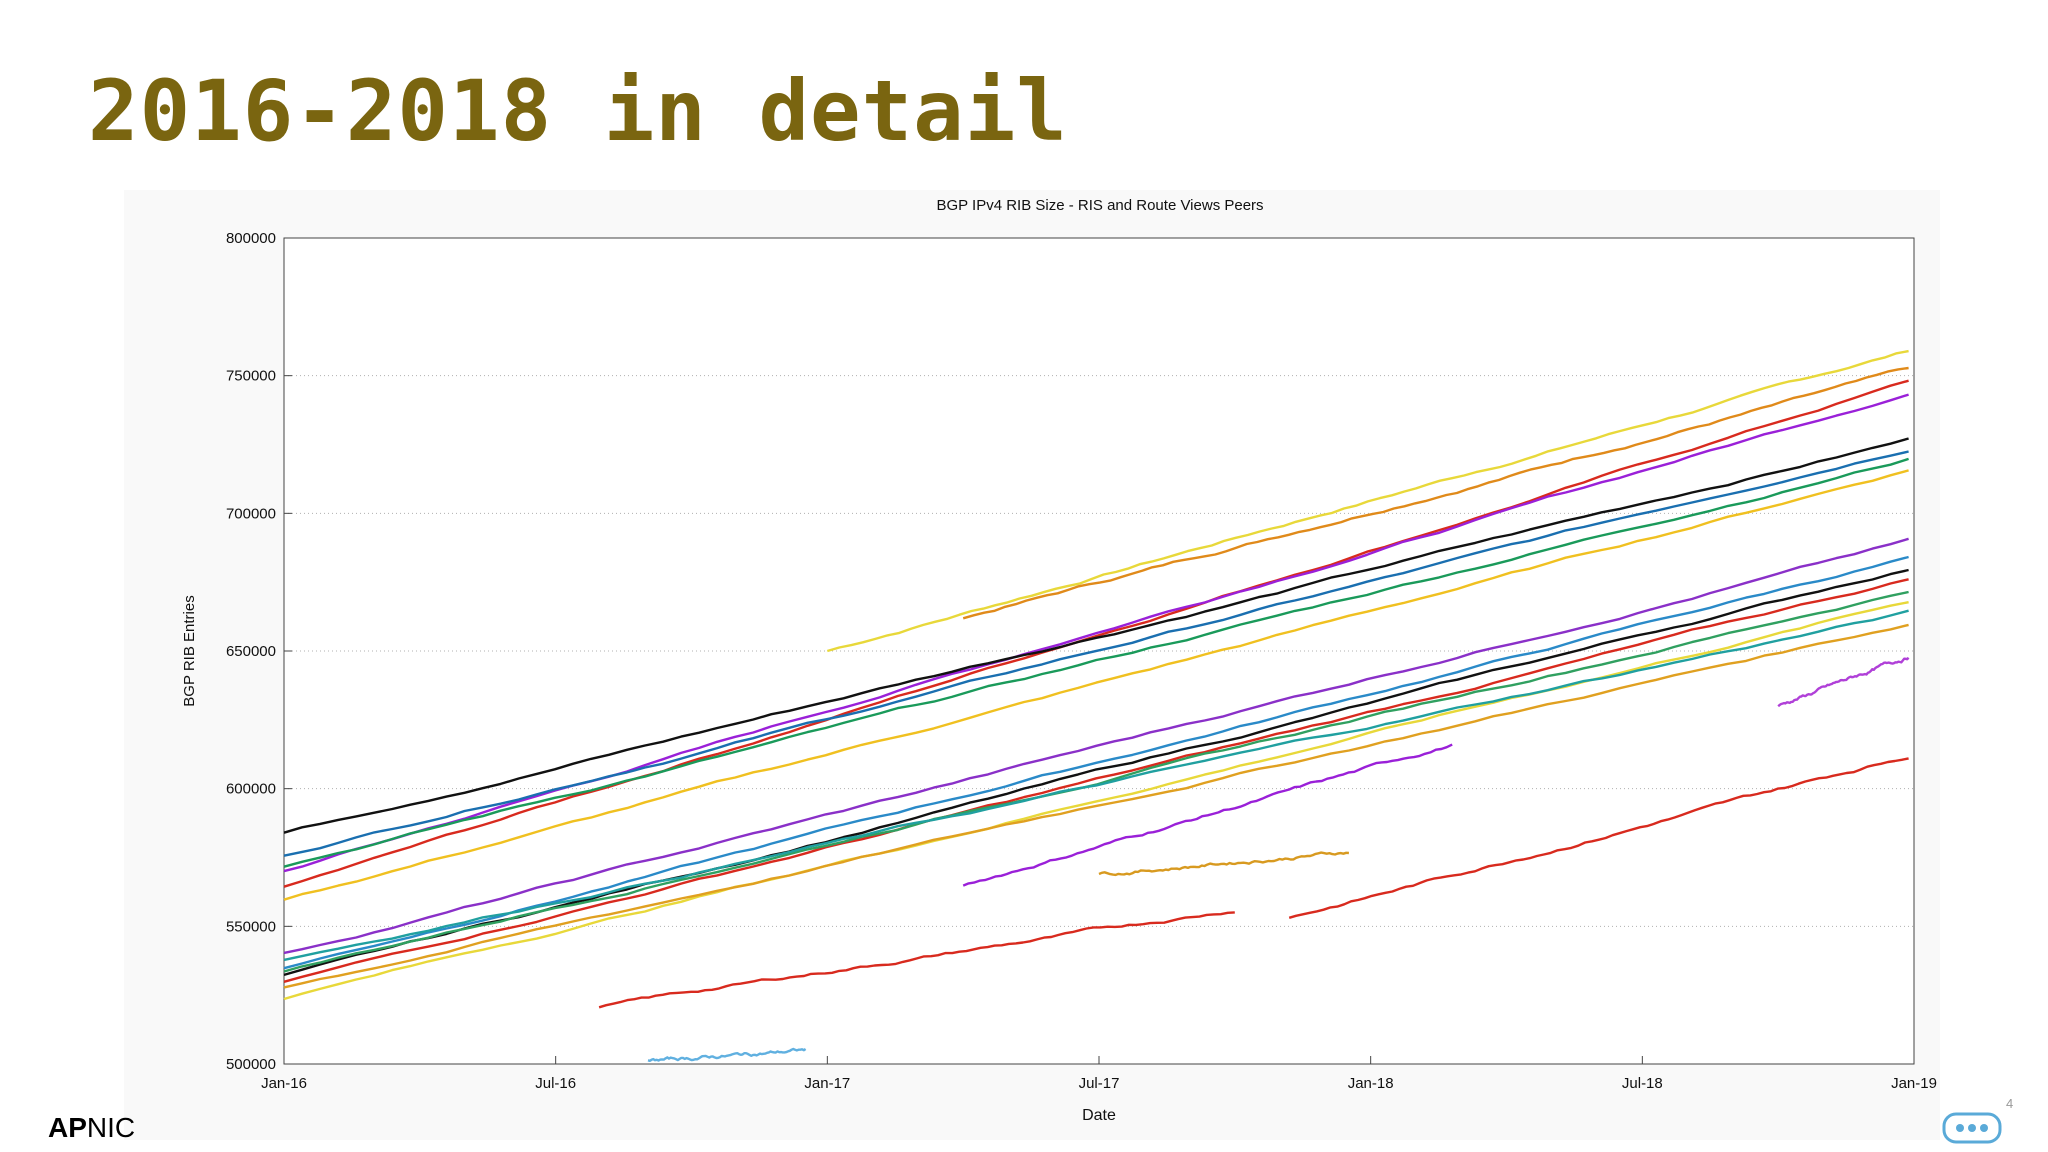 The height and width of the screenshot is (1152, 2048). What do you see at coordinates (827, 1083) in the screenshot?
I see `x-tick-label: Jan-17` at bounding box center [827, 1083].